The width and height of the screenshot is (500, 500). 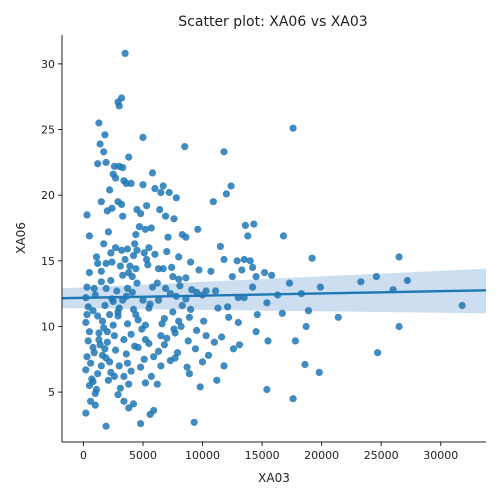 What do you see at coordinates (272, 22) in the screenshot?
I see `chart-title: Scatter plot: XA06 vs XA03` at bounding box center [272, 22].